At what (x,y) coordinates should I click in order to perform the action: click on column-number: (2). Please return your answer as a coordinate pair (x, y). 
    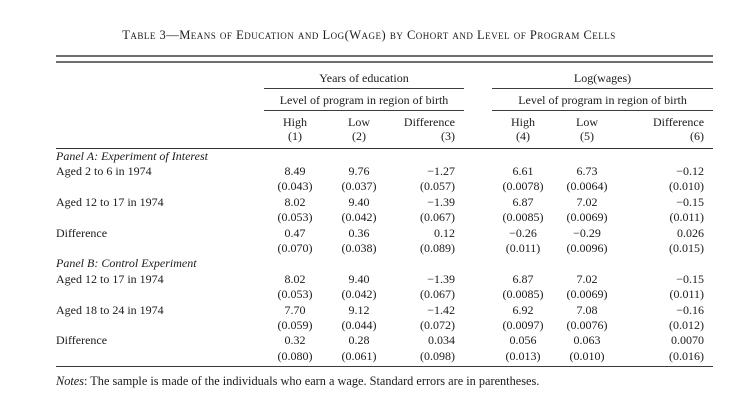
    Looking at the image, I should click on (359, 136).